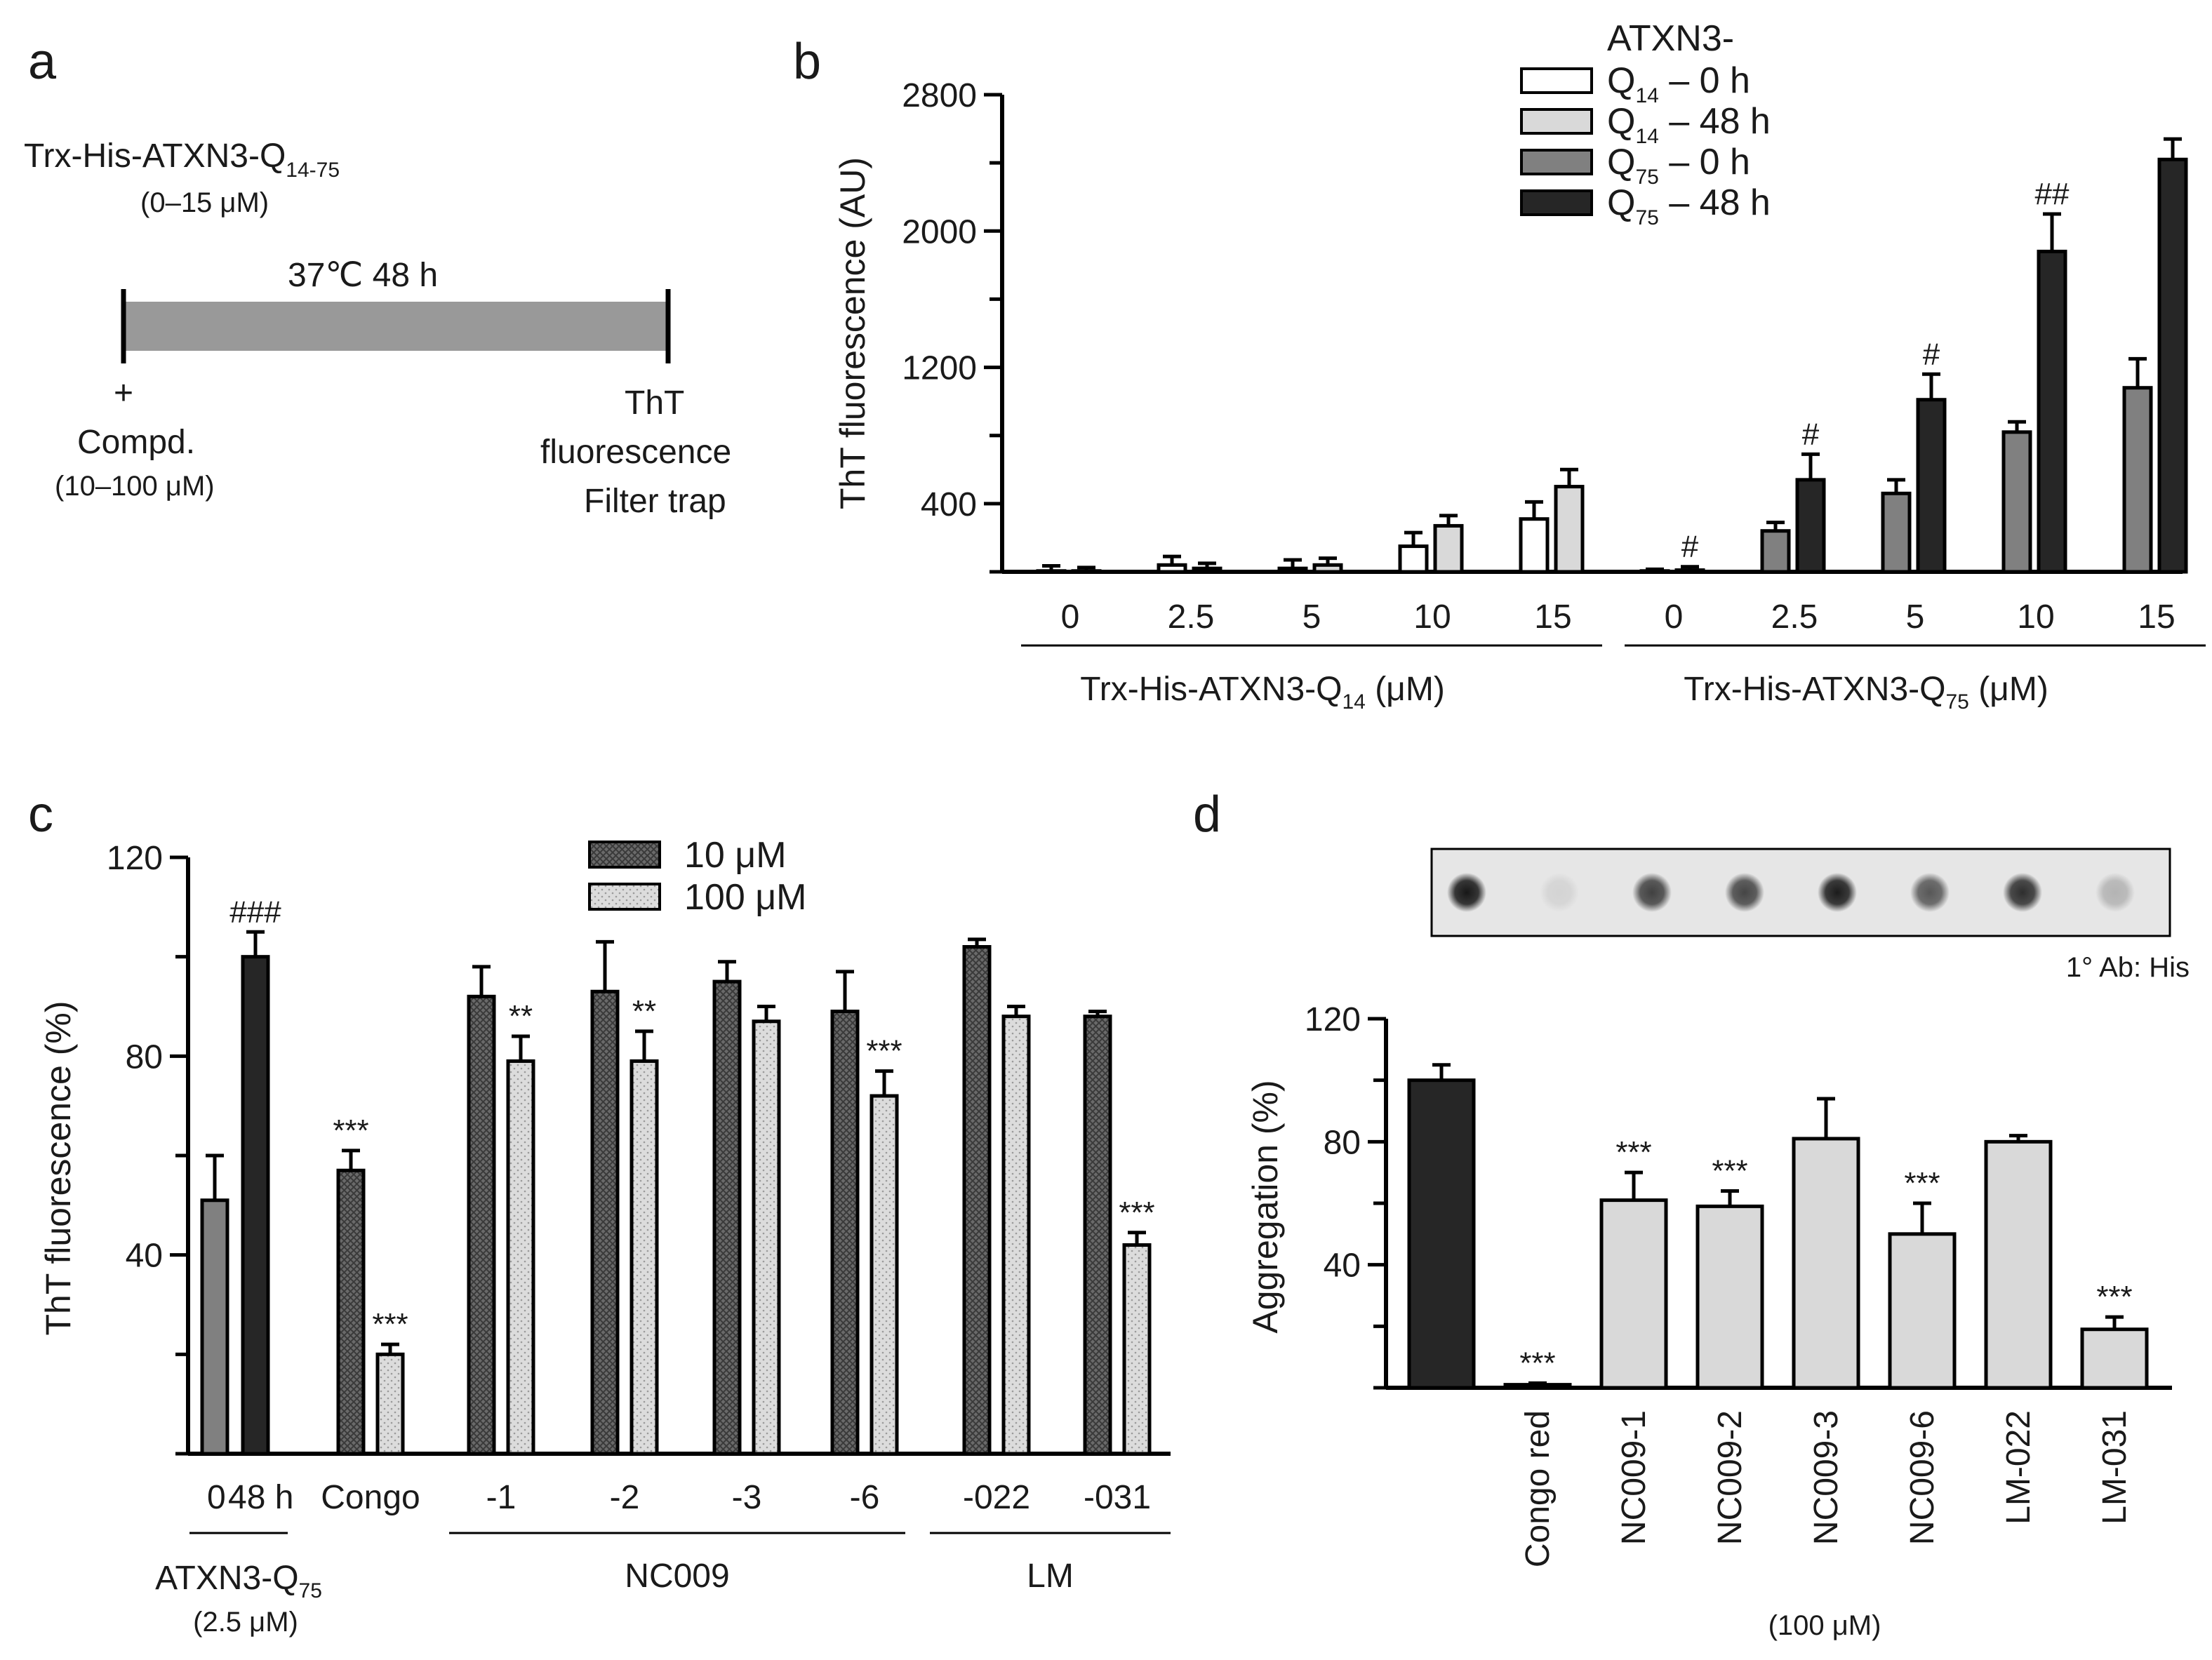  I want to click on panel-b-bar-annotation: #, so click(1690, 547).